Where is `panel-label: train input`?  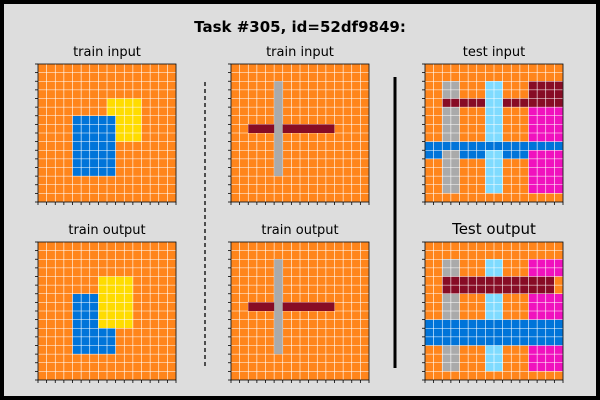 panel-label: train input is located at coordinates (300, 52).